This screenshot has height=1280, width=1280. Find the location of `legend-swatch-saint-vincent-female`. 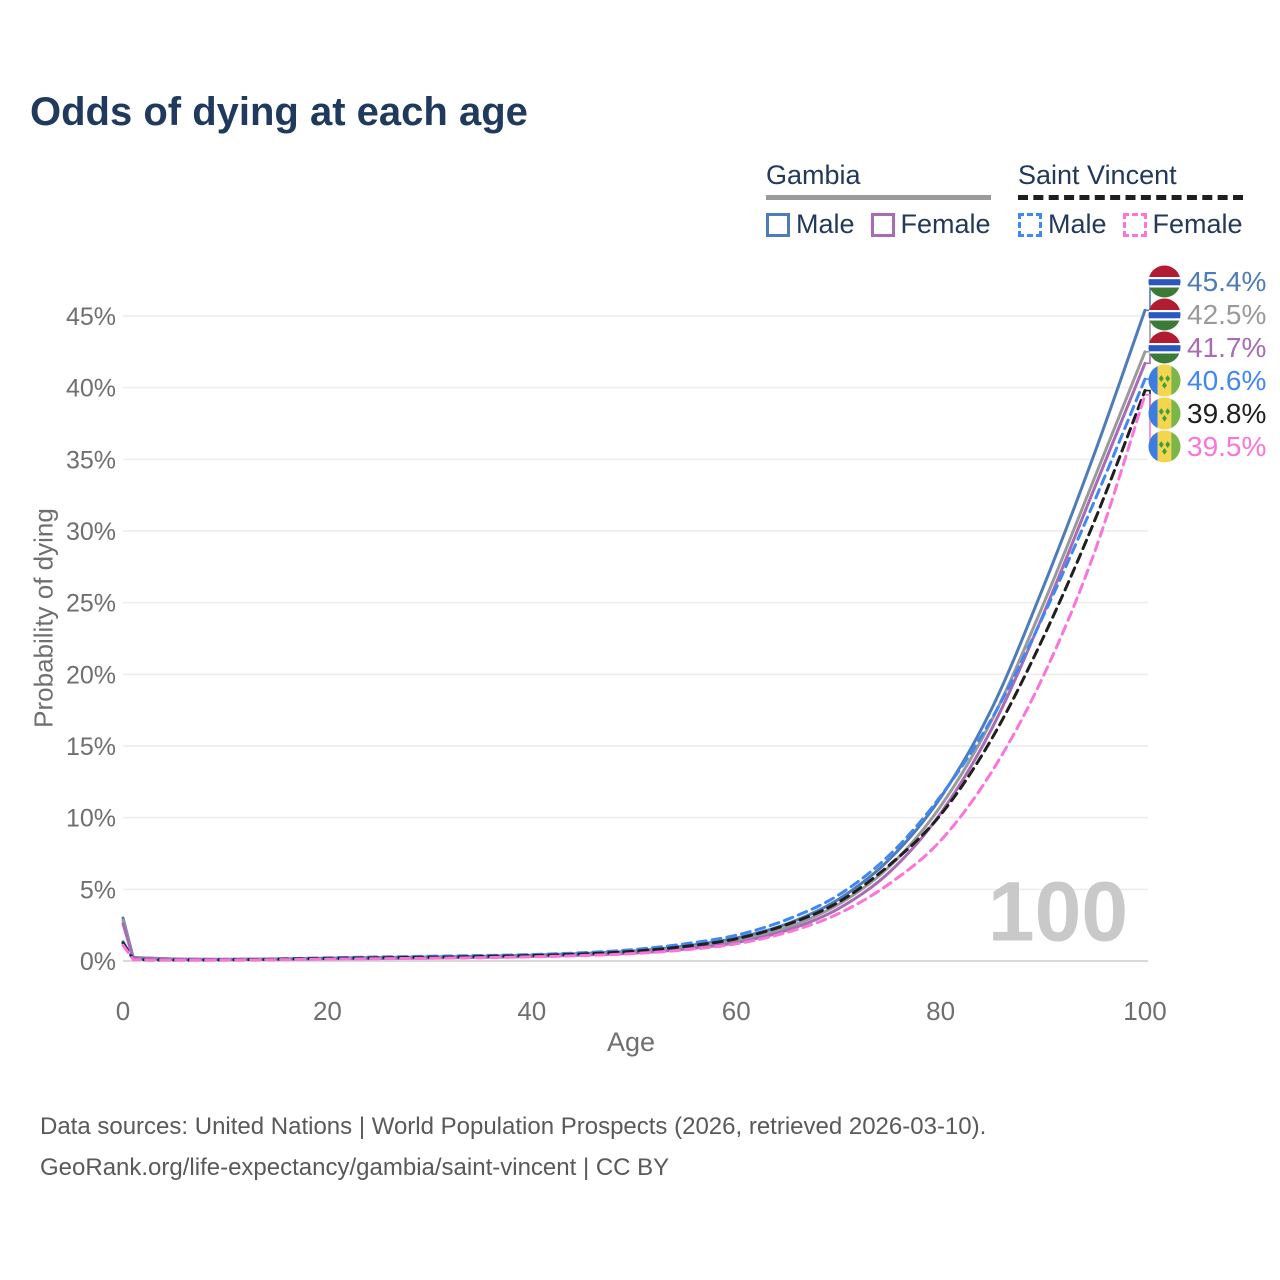

legend-swatch-saint-vincent-female is located at coordinates (1134, 224).